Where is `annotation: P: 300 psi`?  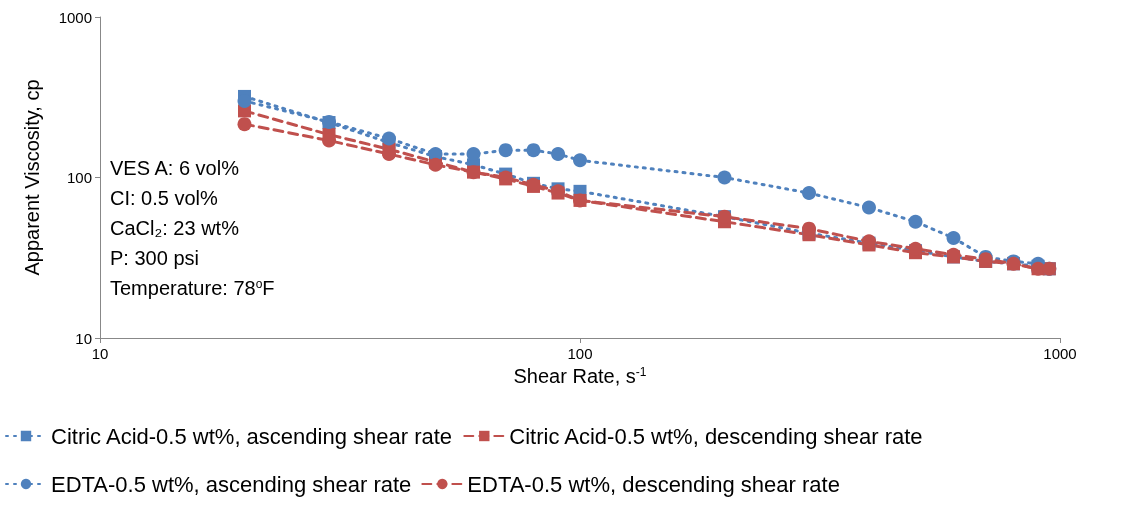
annotation: P: 300 psi is located at coordinates (154, 258).